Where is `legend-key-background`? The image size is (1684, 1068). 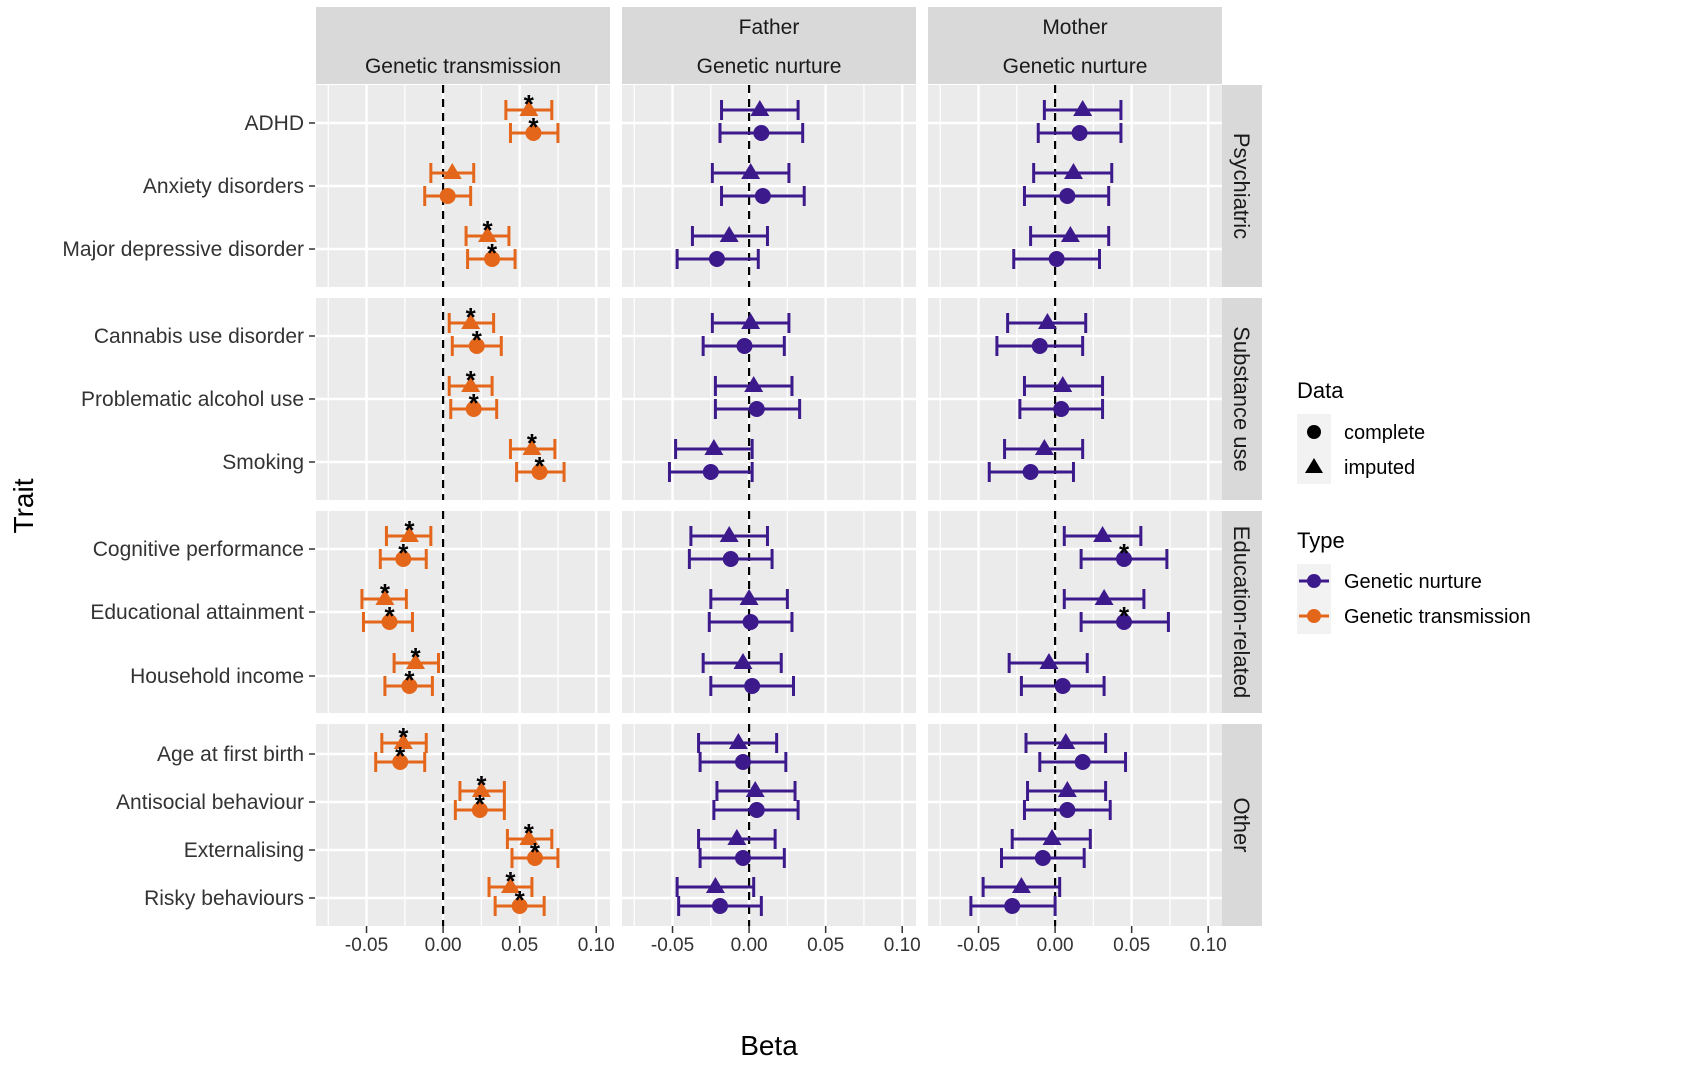 legend-key-background is located at coordinates (1314, 449).